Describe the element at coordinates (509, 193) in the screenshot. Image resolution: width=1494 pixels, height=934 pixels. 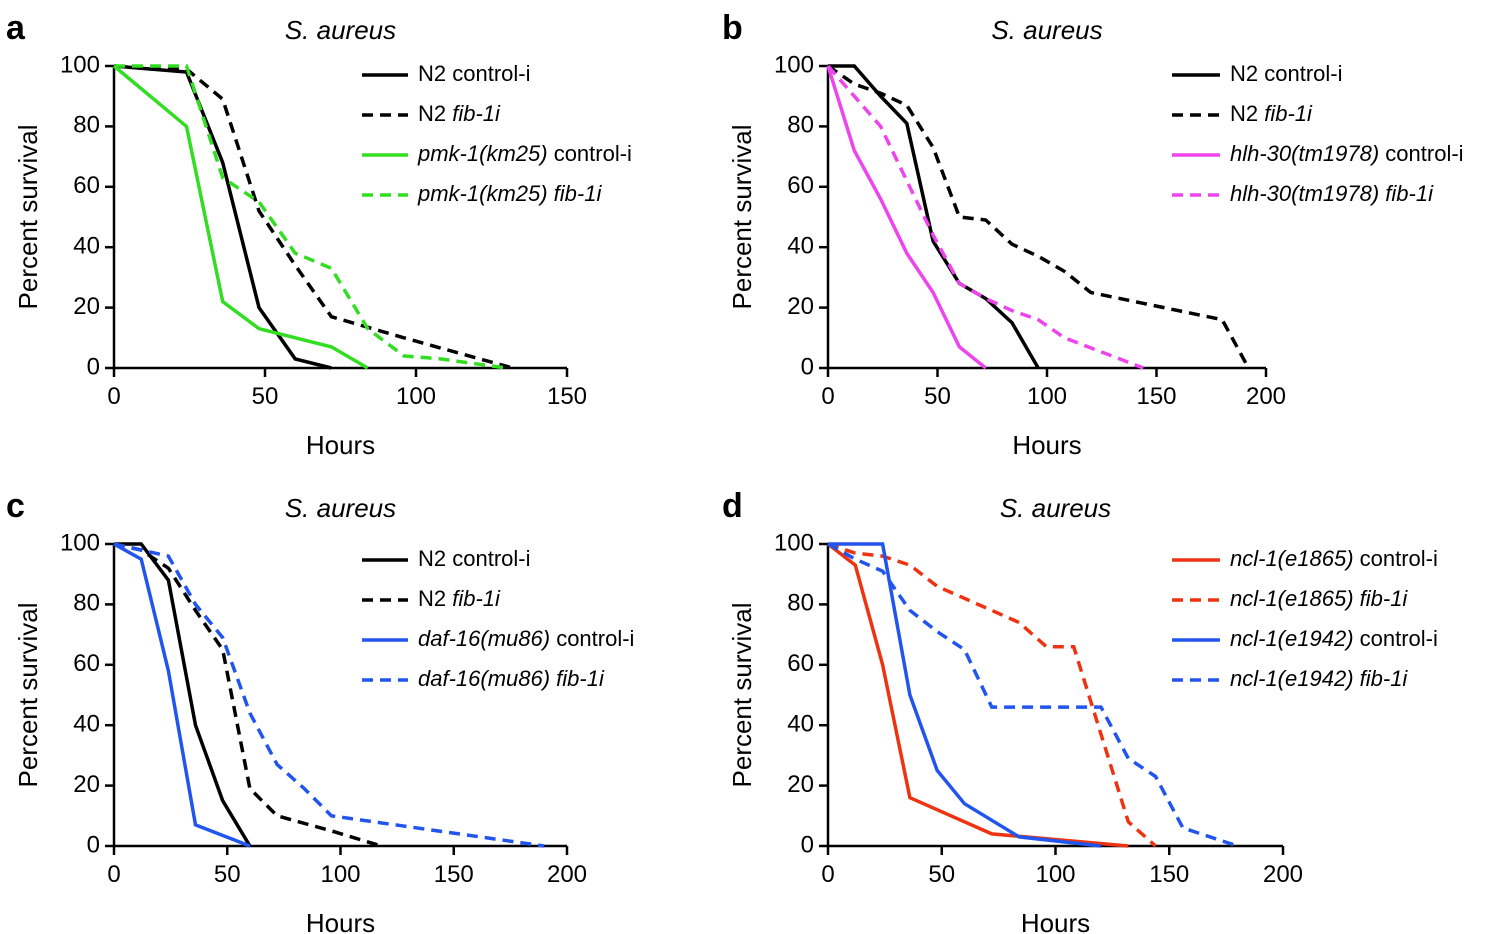
I see `legend-entry: pmk-1(km25) fib-1i` at that location.